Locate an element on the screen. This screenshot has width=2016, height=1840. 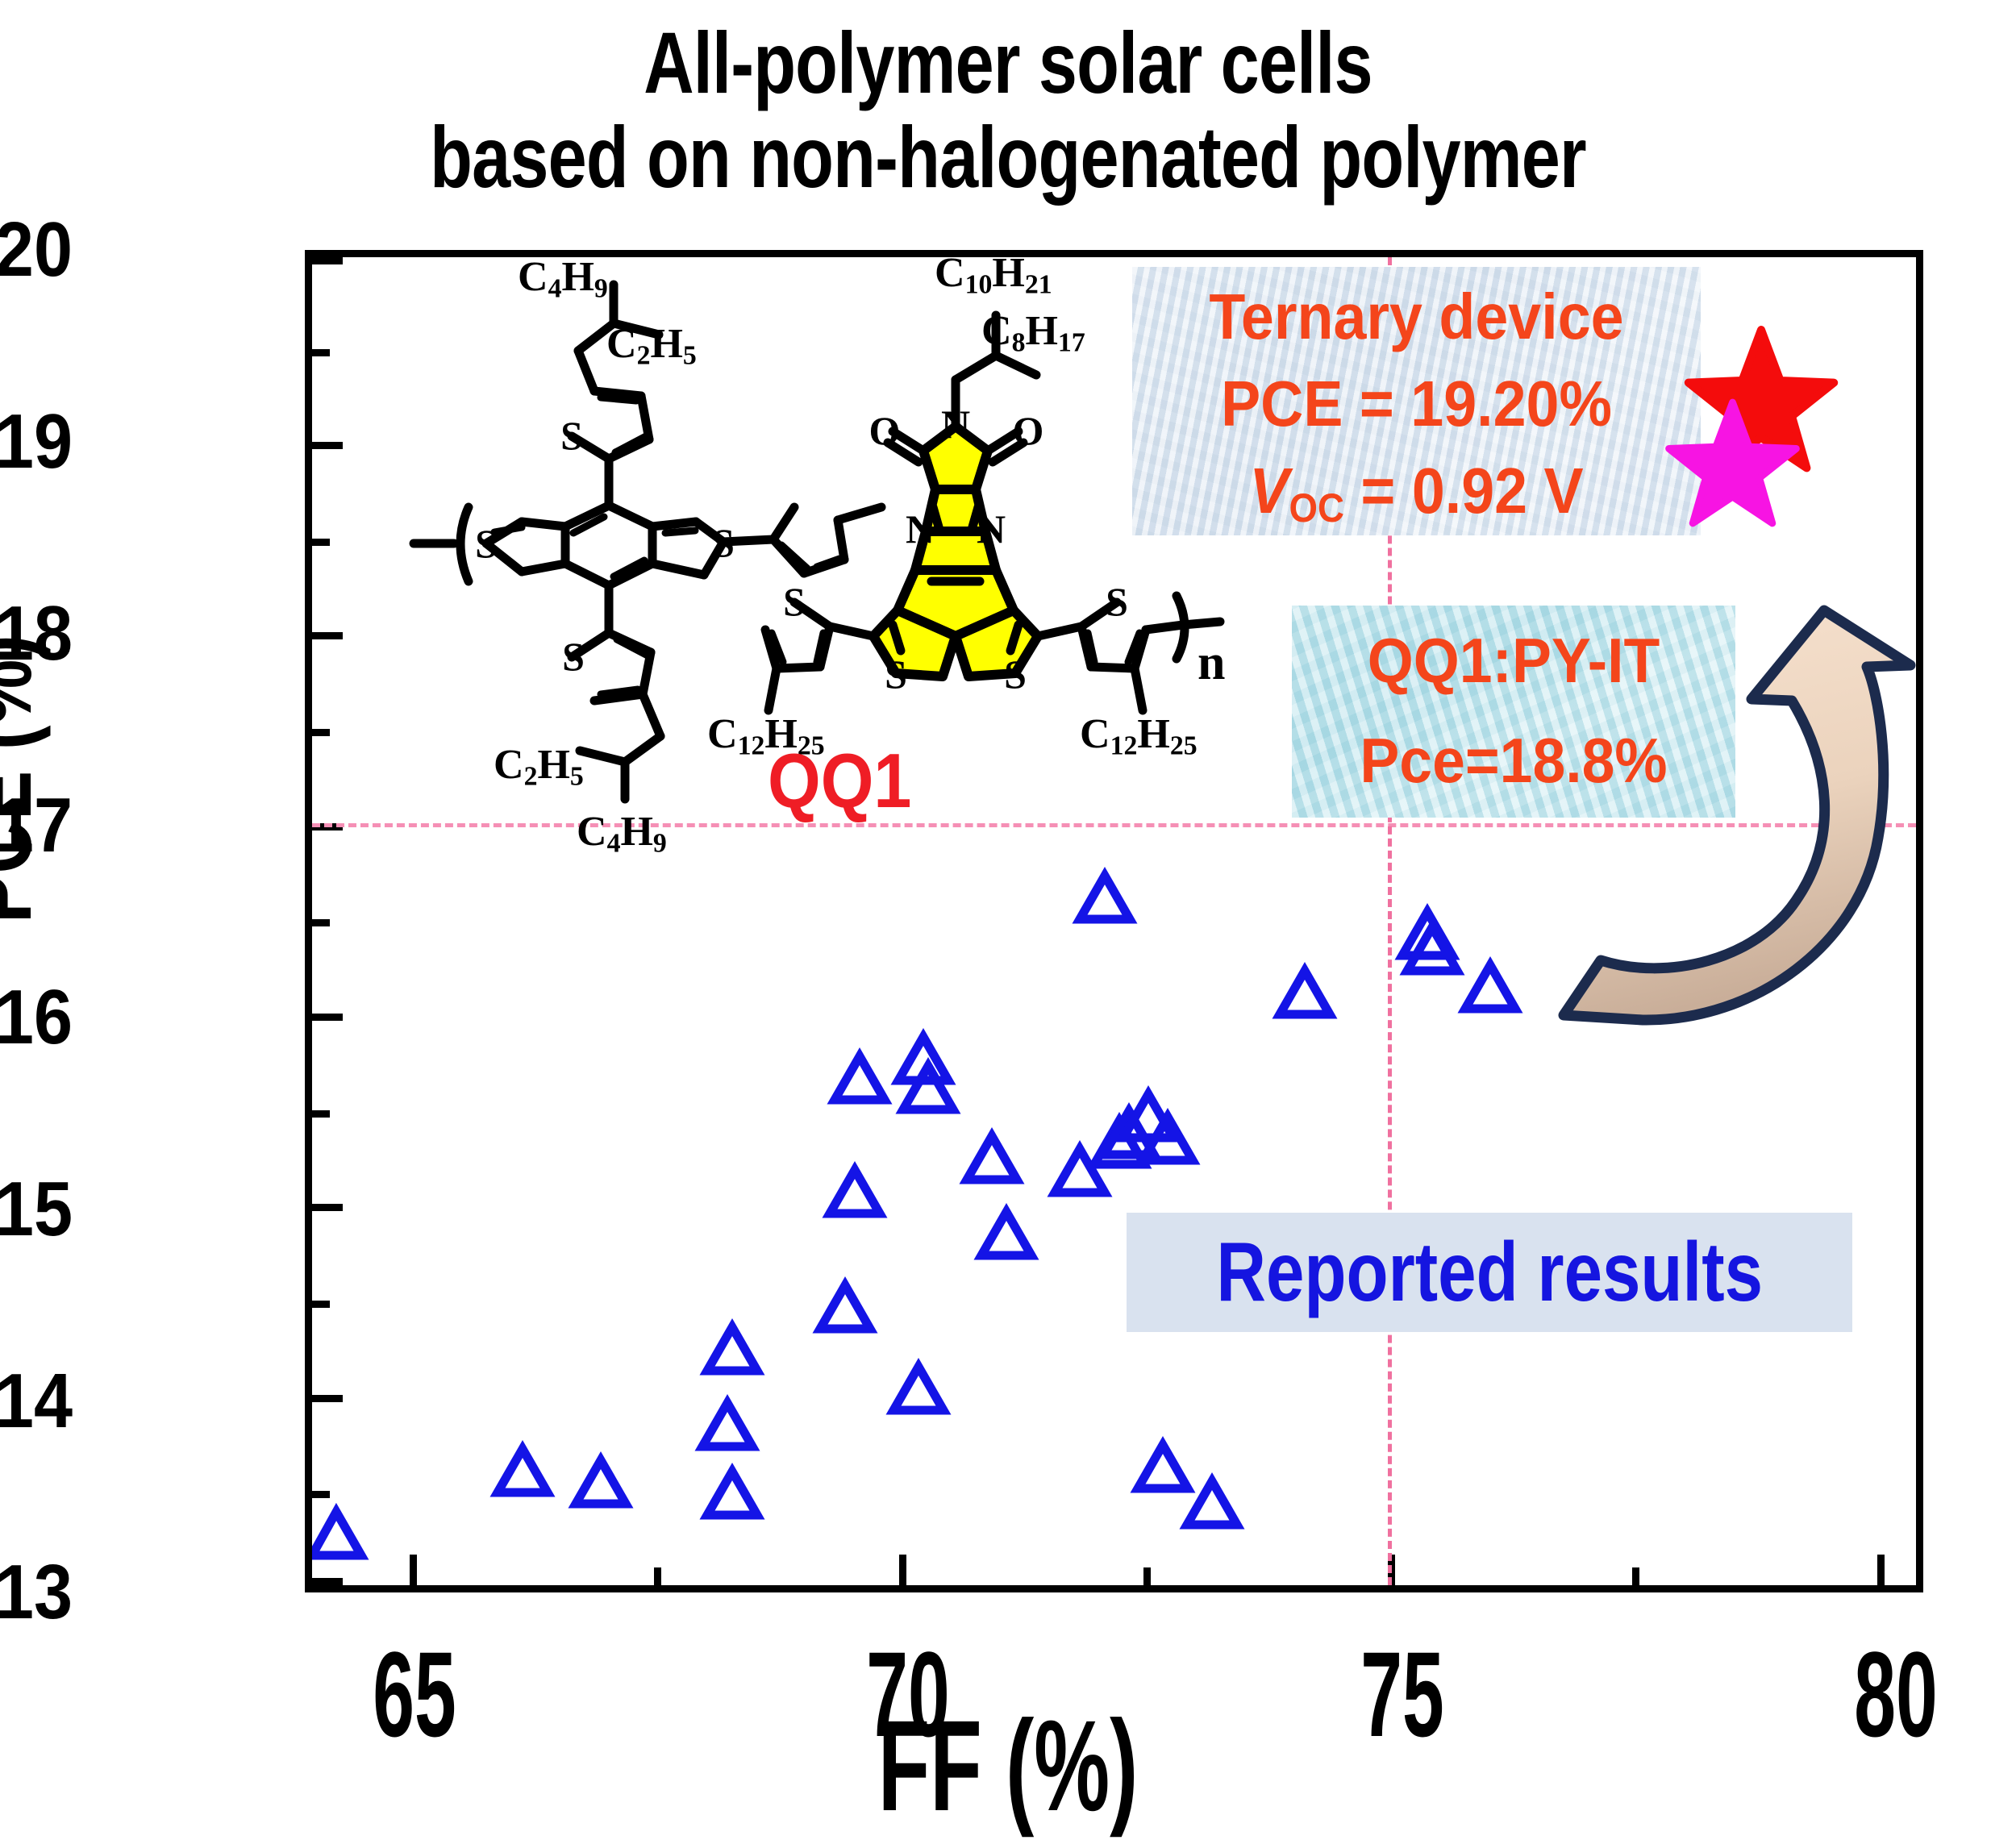
blend-annotation: QQ1:PY-IT Pce=18.8% is located at coordinates (1513, 712).